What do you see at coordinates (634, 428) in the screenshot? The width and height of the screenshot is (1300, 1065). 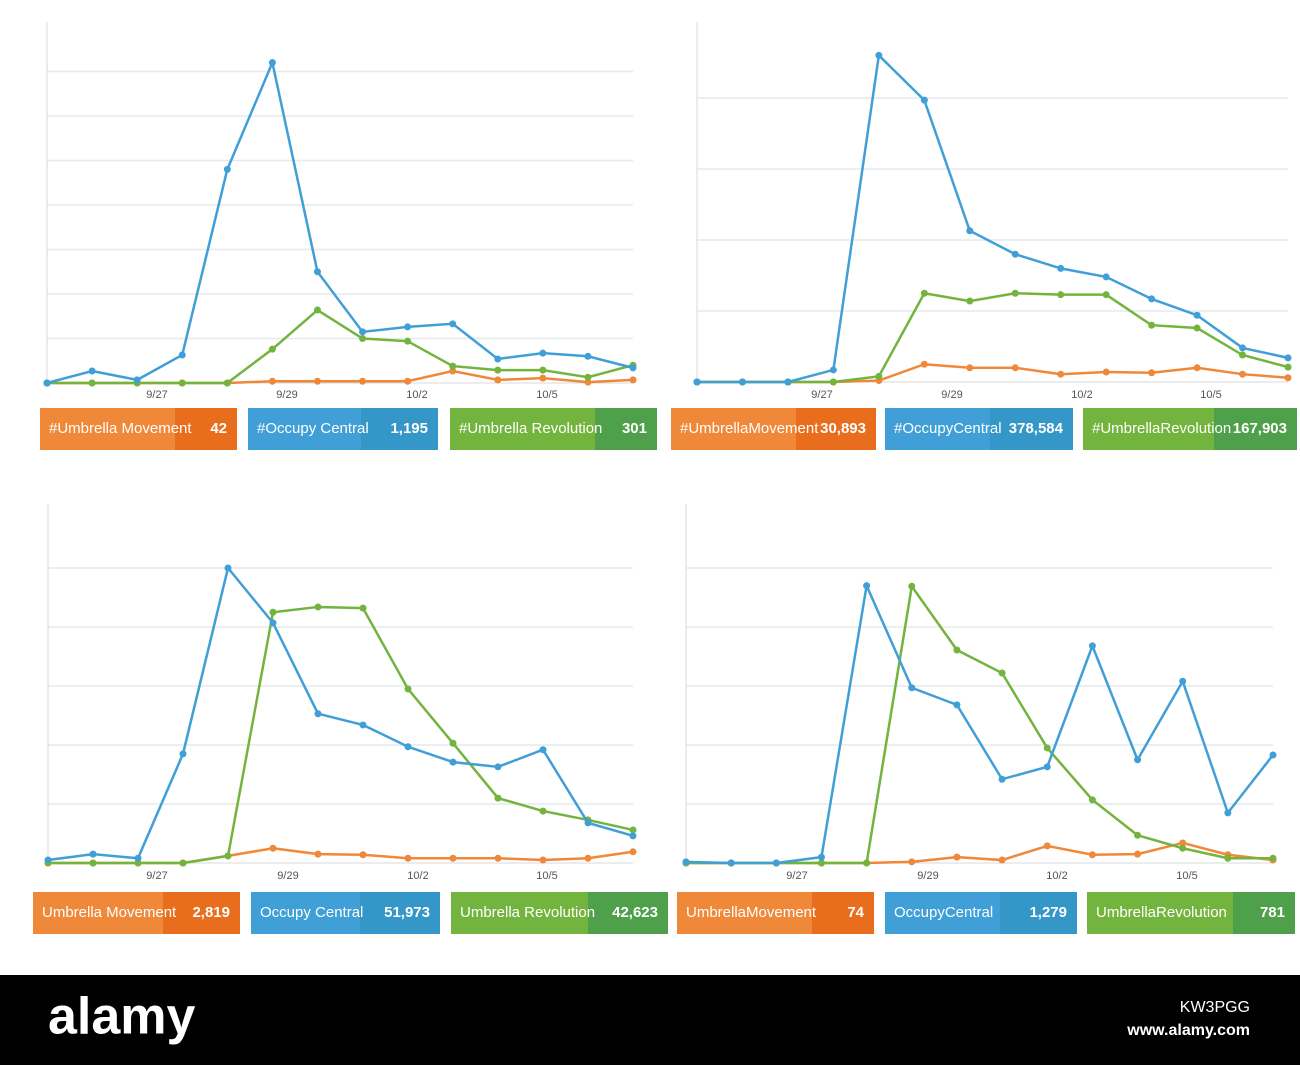 I see `legend-value: 301` at bounding box center [634, 428].